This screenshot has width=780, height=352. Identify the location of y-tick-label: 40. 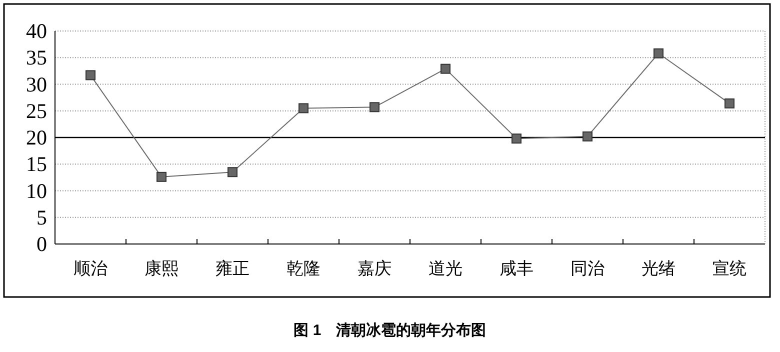
(36, 31).